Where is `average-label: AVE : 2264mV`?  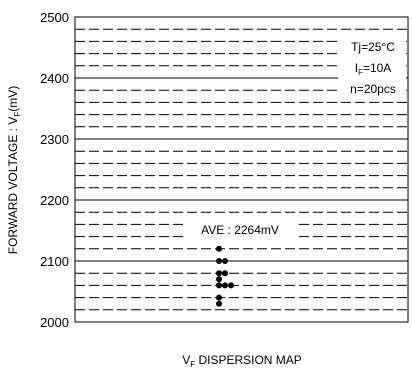 average-label: AVE : 2264mV is located at coordinates (240, 230).